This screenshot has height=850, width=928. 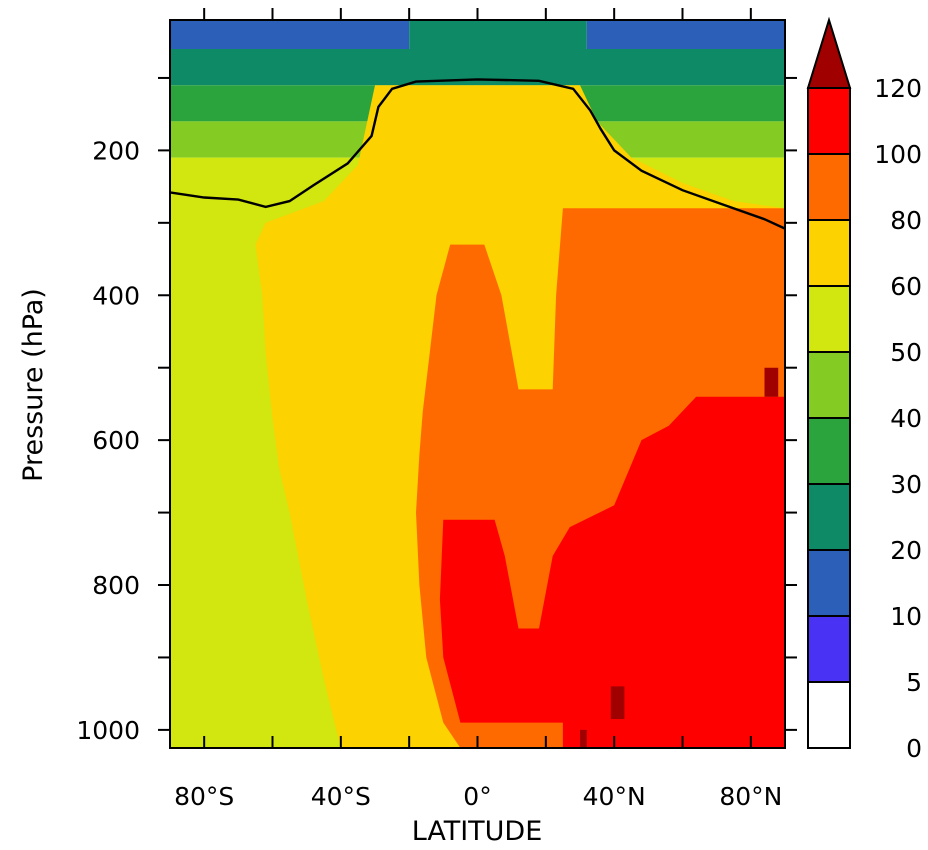 I want to click on x-tick-label: 80°N, so click(x=750, y=796).